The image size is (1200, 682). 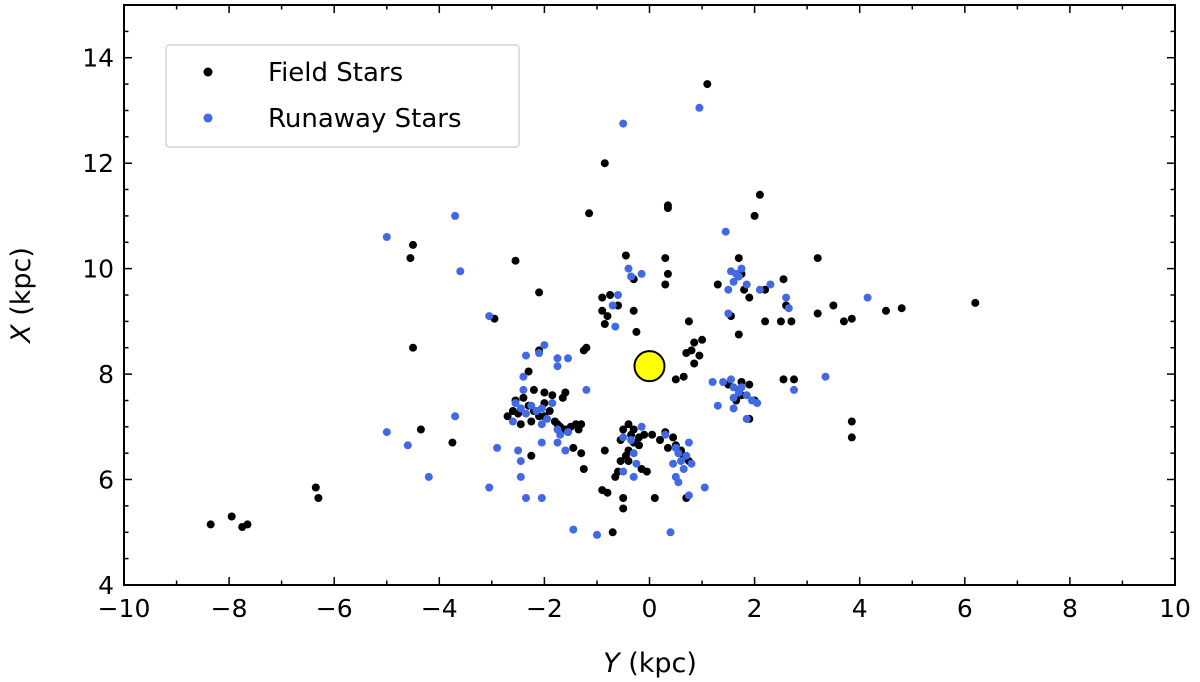 What do you see at coordinates (650, 663) in the screenshot?
I see `x-axis-label: Y (kpc)` at bounding box center [650, 663].